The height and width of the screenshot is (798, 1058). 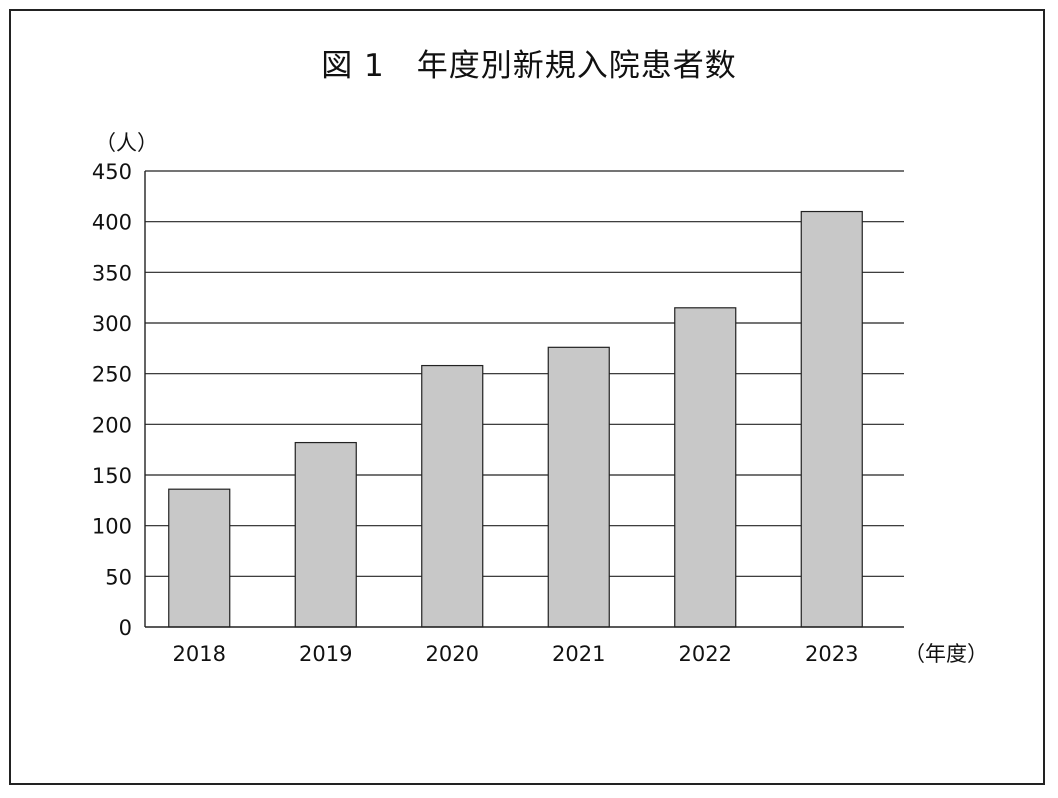 I want to click on bar-2018, so click(x=199, y=558).